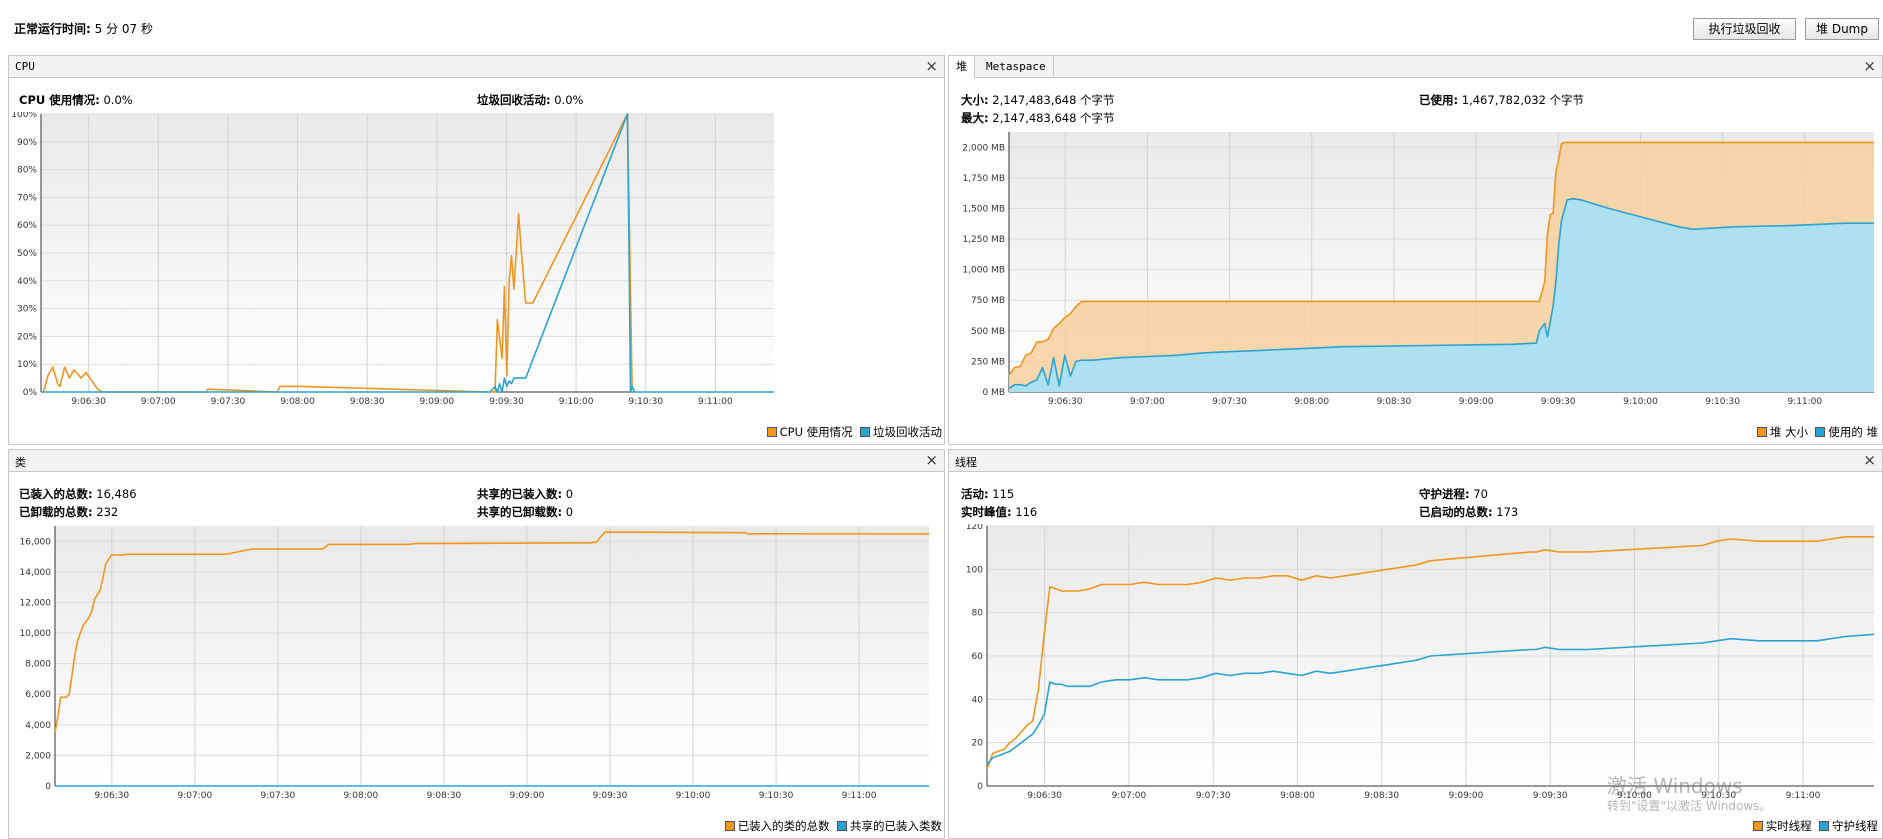 This screenshot has height=839, width=1883. I want to click on perform-gc-button: 执行垃圾回收, so click(1744, 29).